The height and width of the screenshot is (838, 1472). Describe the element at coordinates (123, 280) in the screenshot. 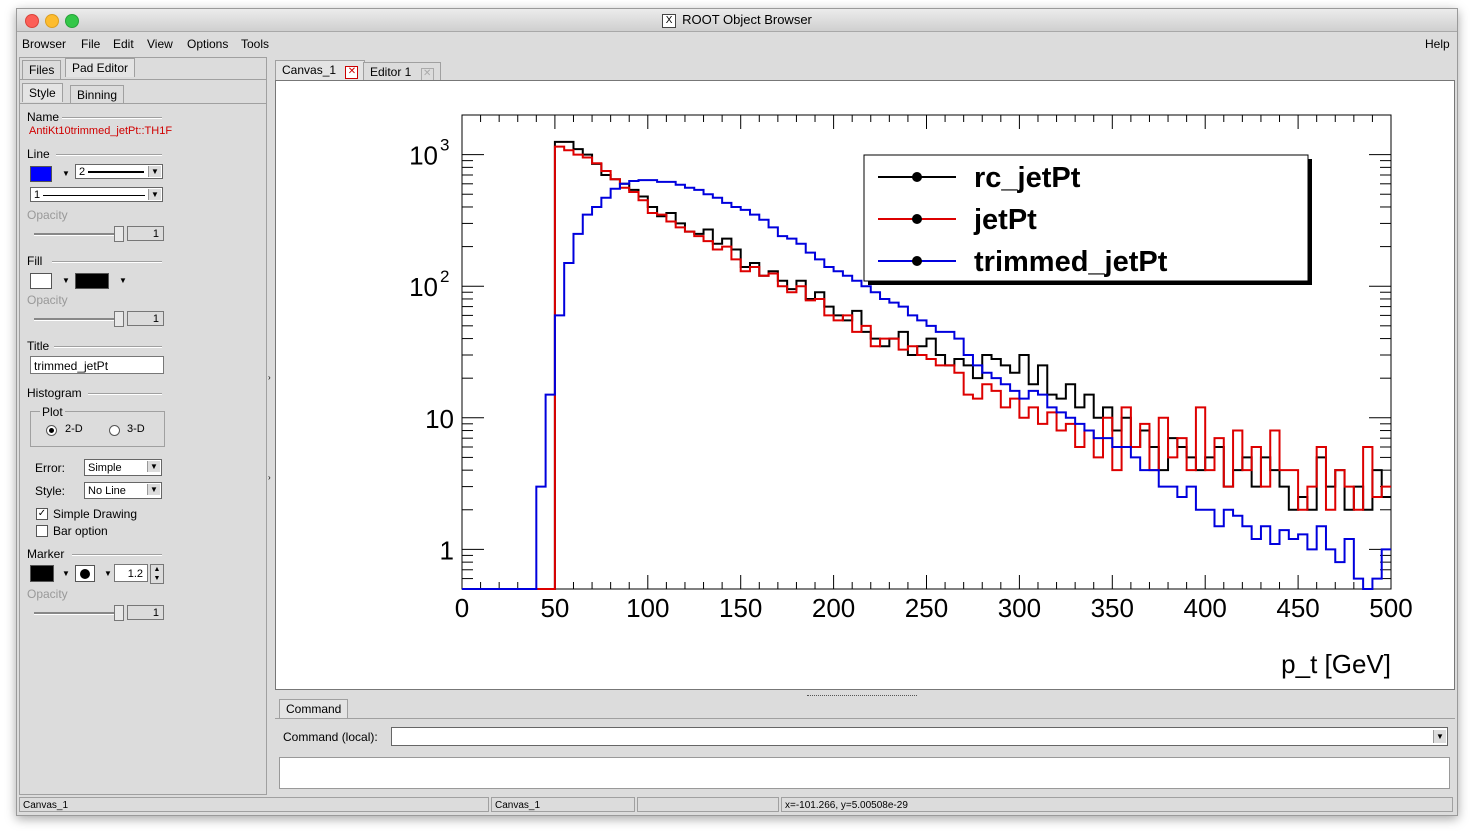

I see `fill-pattern-dropdown-icon: ▼` at that location.